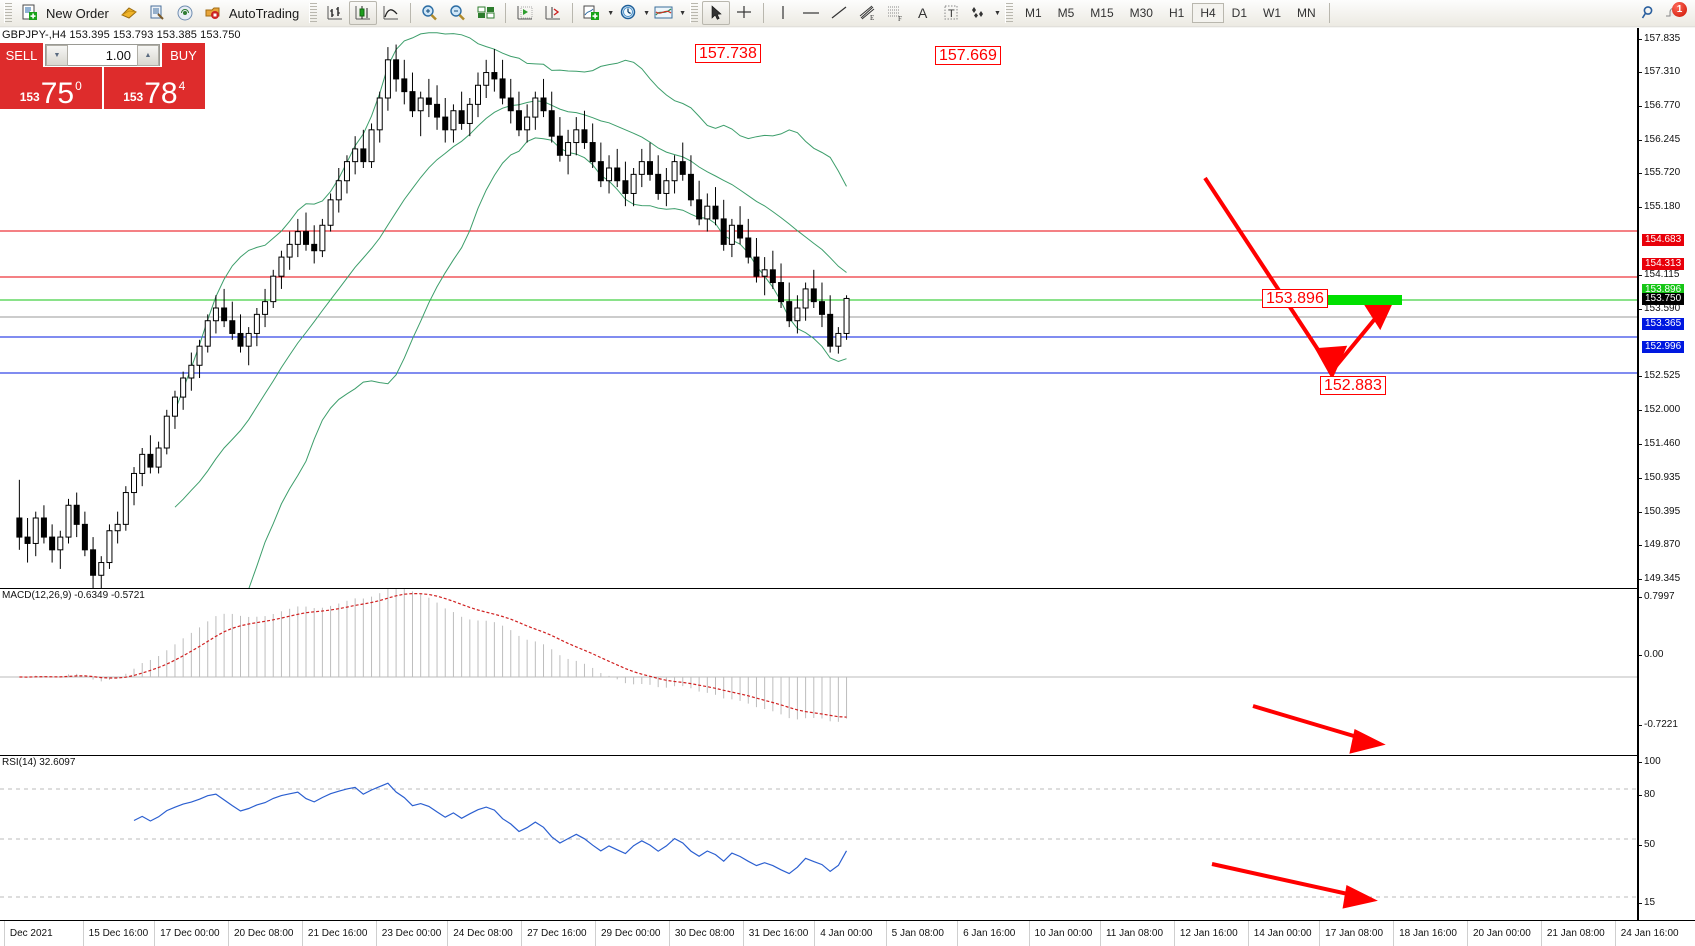  Describe the element at coordinates (683, 13) in the screenshot. I see `templates-caret-icon: ▼` at that location.